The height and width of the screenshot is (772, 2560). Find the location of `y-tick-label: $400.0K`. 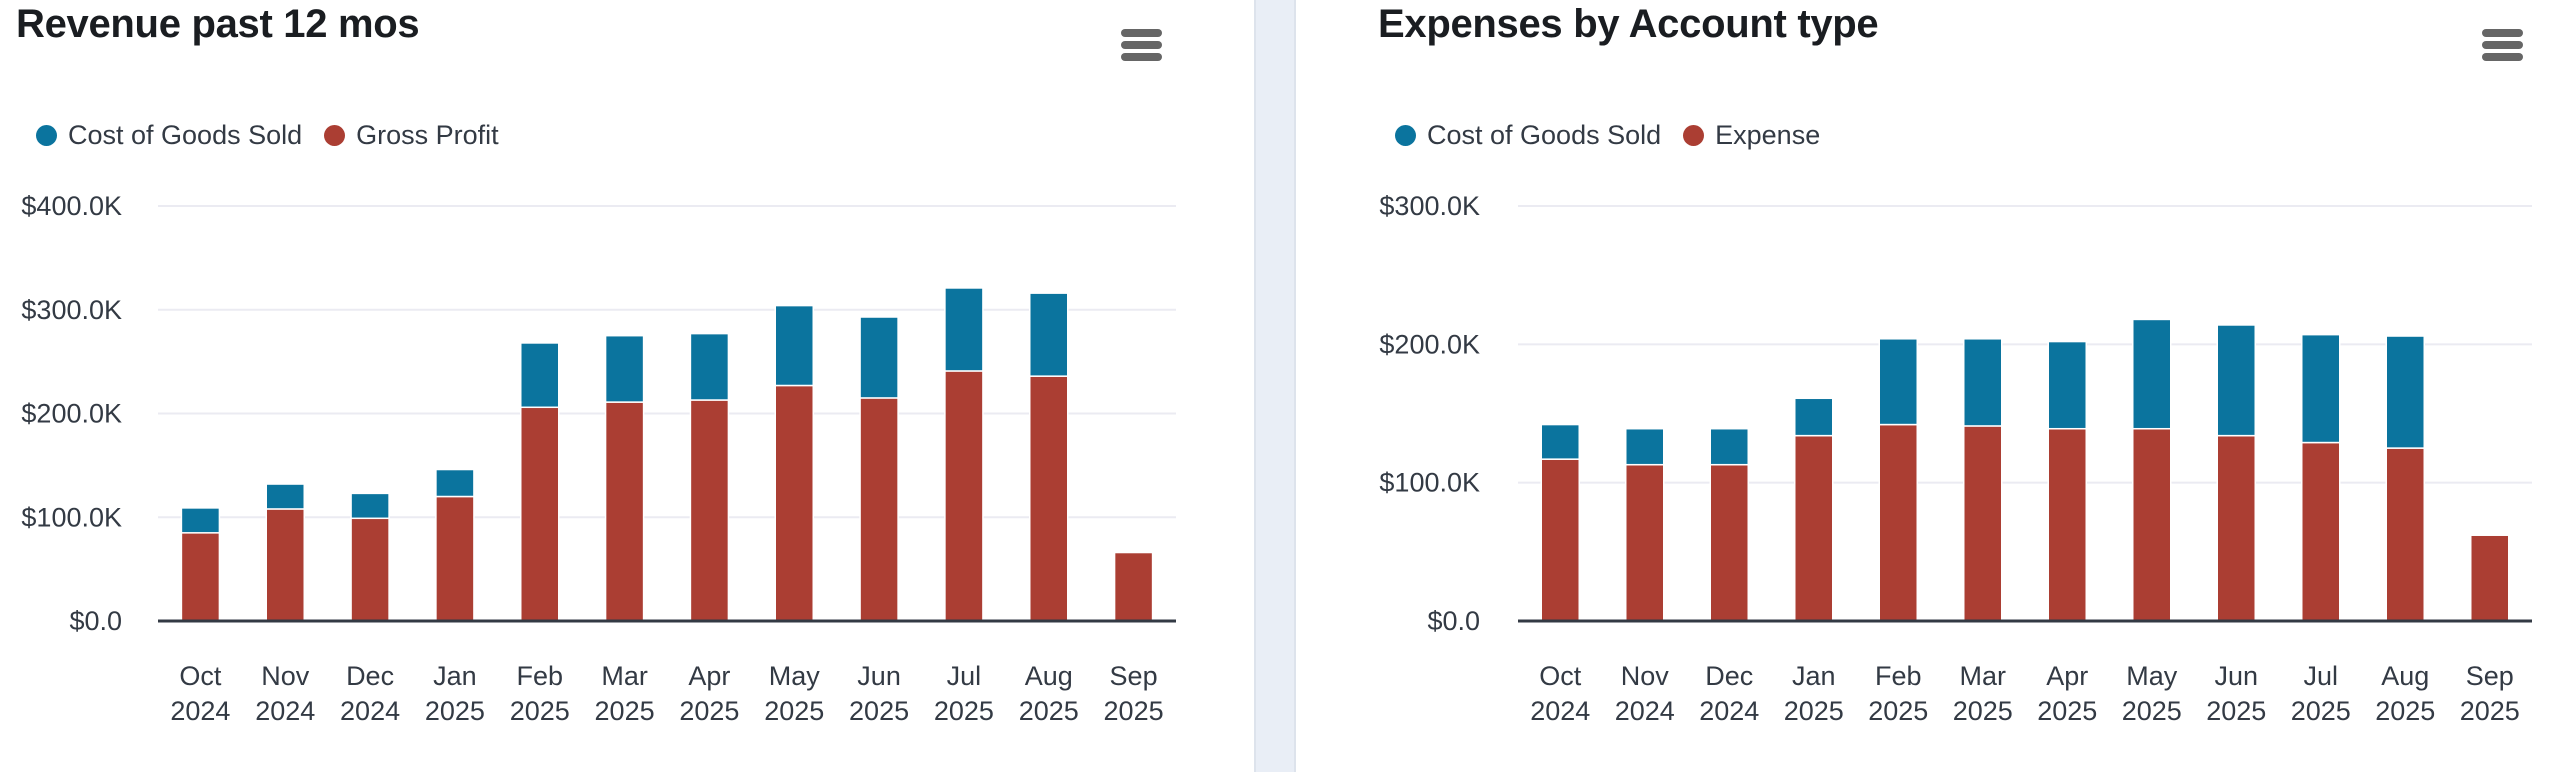

y-tick-label: $400.0K is located at coordinates (71, 206).